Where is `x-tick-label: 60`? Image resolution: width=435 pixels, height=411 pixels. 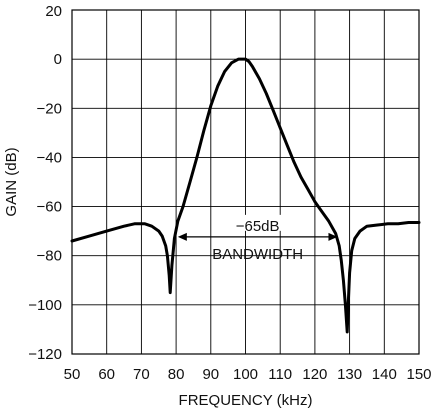 x-tick-label: 60 is located at coordinates (106, 374).